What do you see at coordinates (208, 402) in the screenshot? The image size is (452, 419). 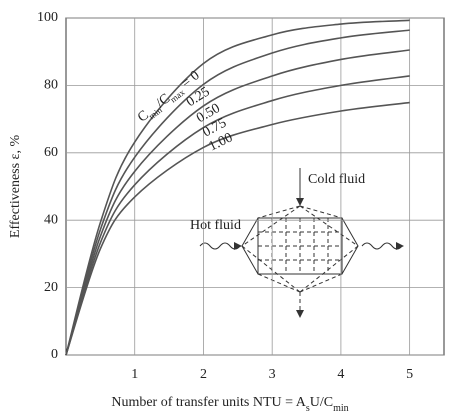 I see `label-part: Number of transfer units NTU = A` at bounding box center [208, 402].